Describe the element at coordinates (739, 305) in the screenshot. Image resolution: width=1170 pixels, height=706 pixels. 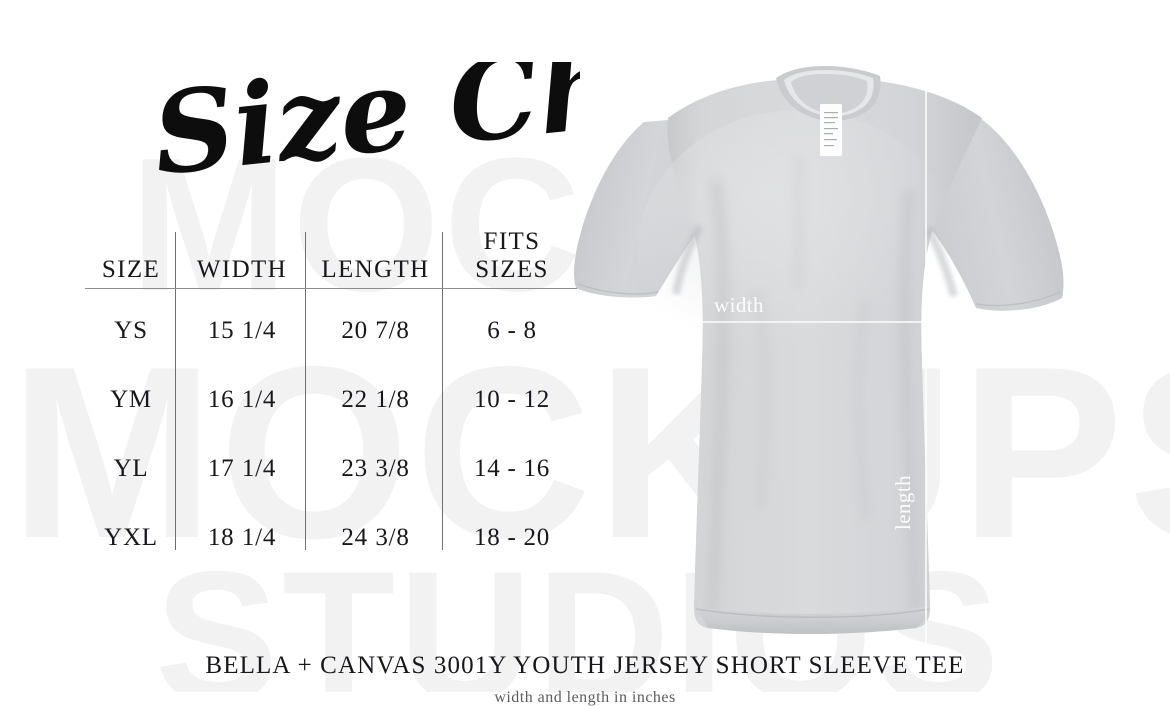
I see `width-measure-label: width` at that location.